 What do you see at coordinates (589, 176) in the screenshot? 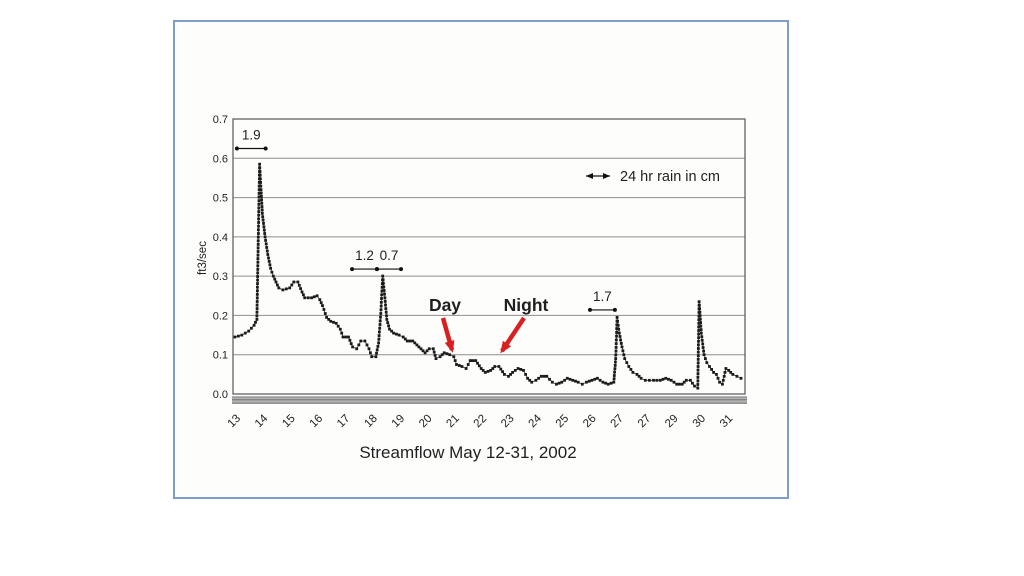
I see `legend-arrow-left` at bounding box center [589, 176].